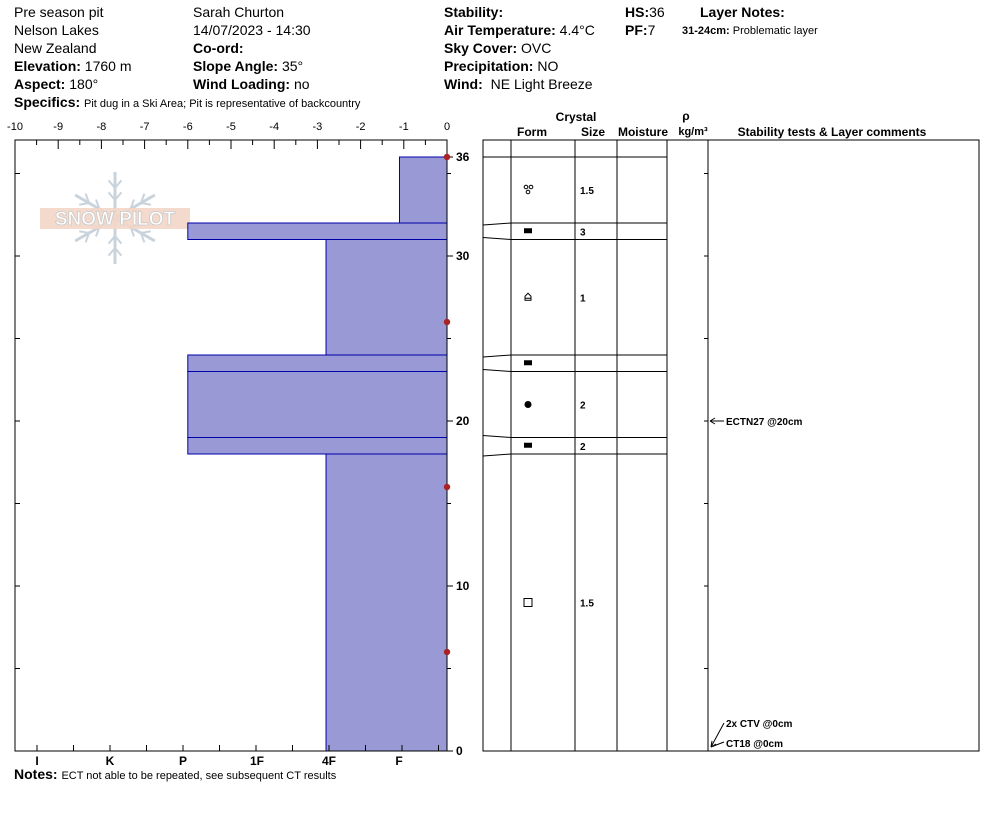 The image size is (994, 840). What do you see at coordinates (754, 744) in the screenshot?
I see `ct-label: CT18 @0cm` at bounding box center [754, 744].